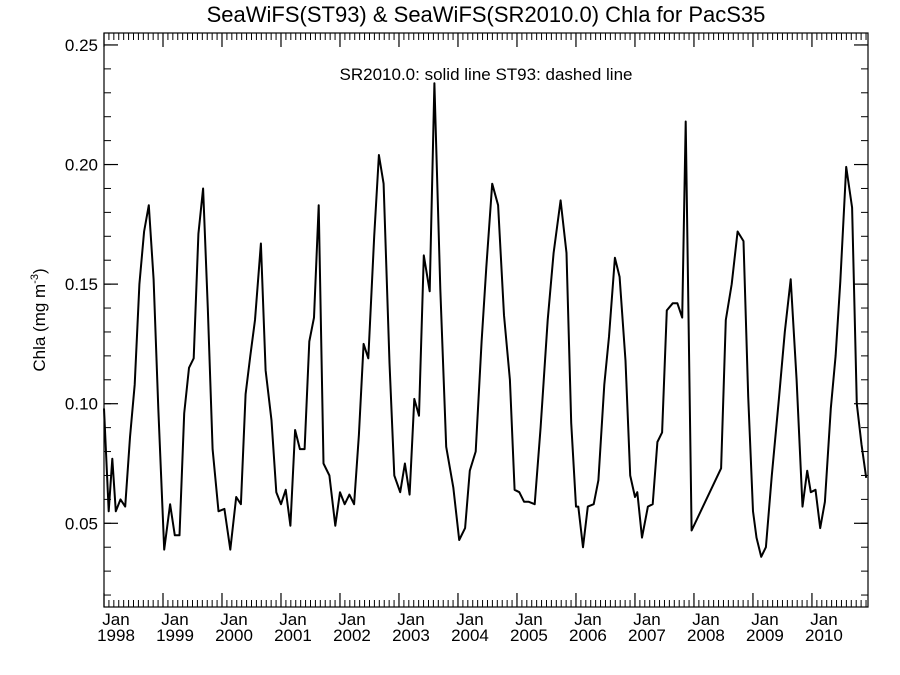 The width and height of the screenshot is (900, 675). Describe the element at coordinates (81, 523) in the screenshot. I see `y-tick-label: 0.05` at that location.